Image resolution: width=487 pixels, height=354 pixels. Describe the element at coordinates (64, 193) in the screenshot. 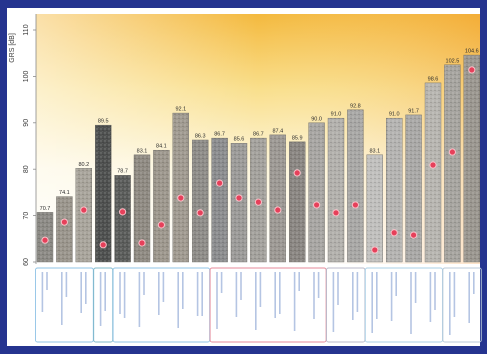

I see `bar-value-label: 74.1` at that location.